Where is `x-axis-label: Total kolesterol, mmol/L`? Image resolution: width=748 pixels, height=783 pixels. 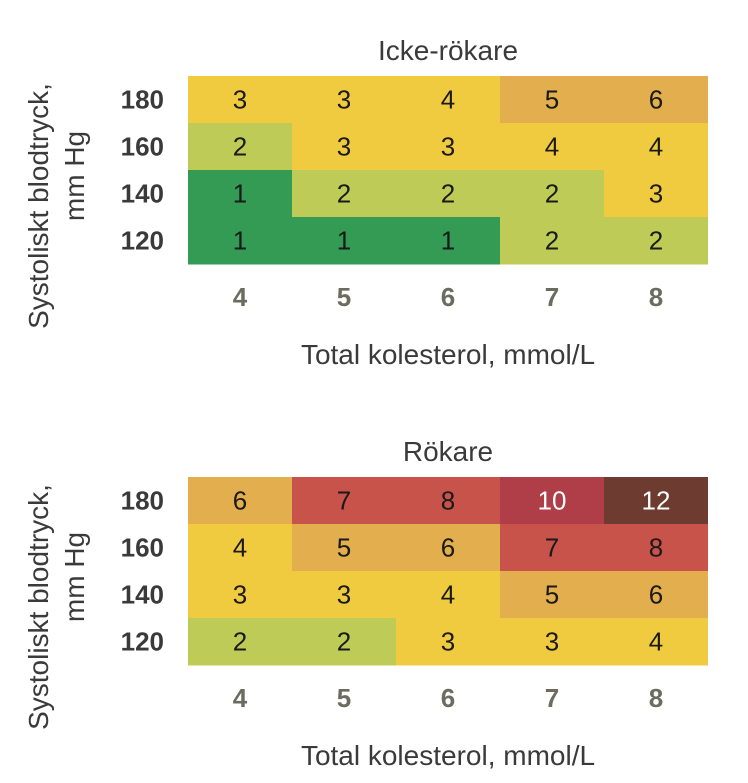 x-axis-label: Total kolesterol, mmol/L is located at coordinates (448, 755).